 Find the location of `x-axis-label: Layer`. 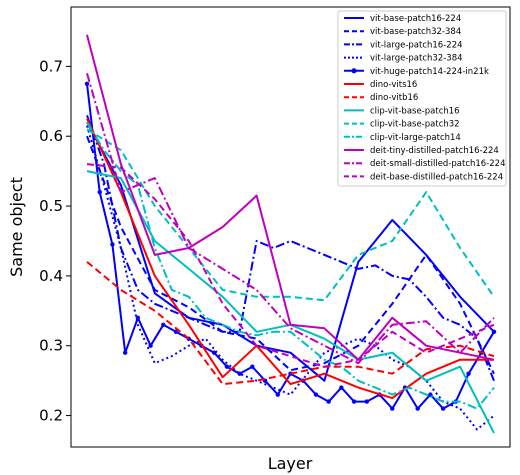

x-axis-label: Layer is located at coordinates (290, 463).